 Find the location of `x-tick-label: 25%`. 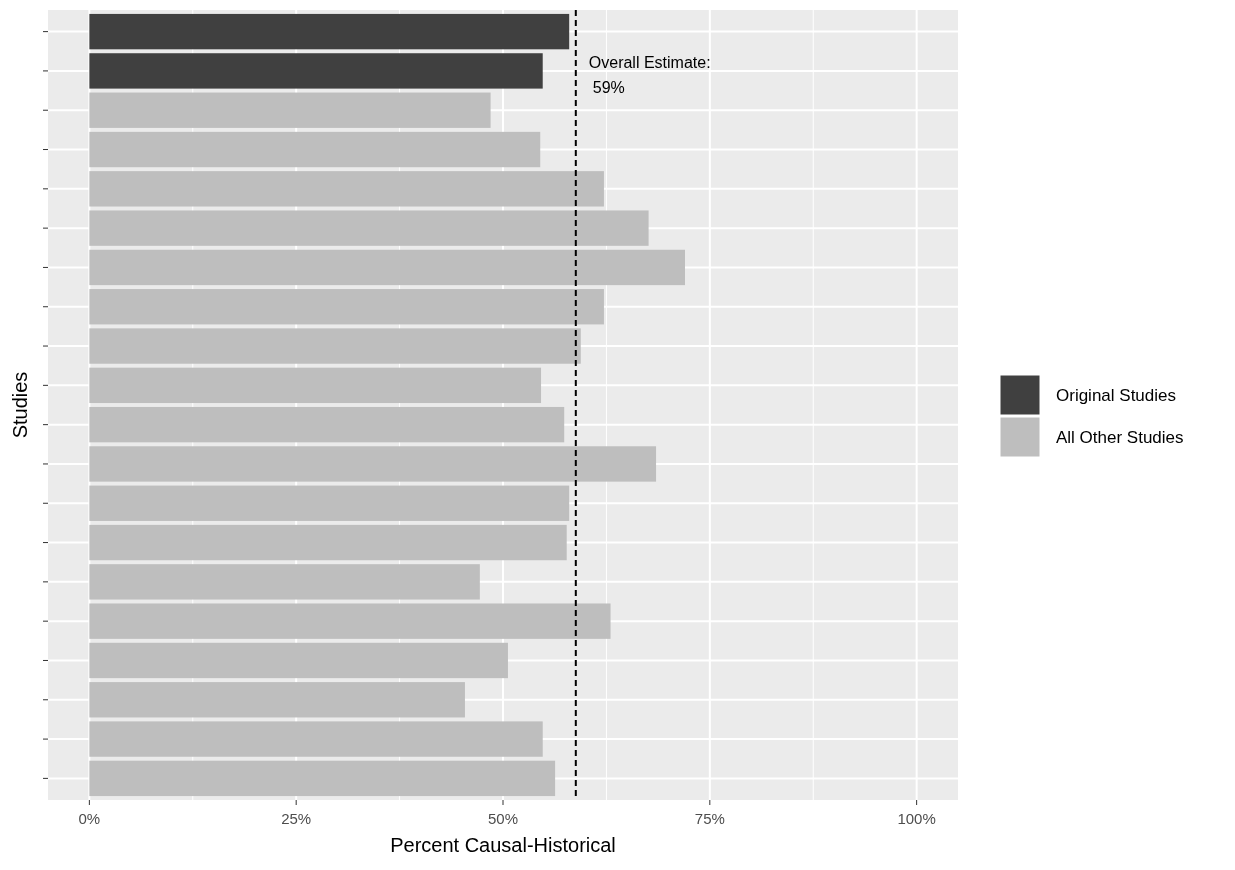

x-tick-label: 25% is located at coordinates (296, 818).